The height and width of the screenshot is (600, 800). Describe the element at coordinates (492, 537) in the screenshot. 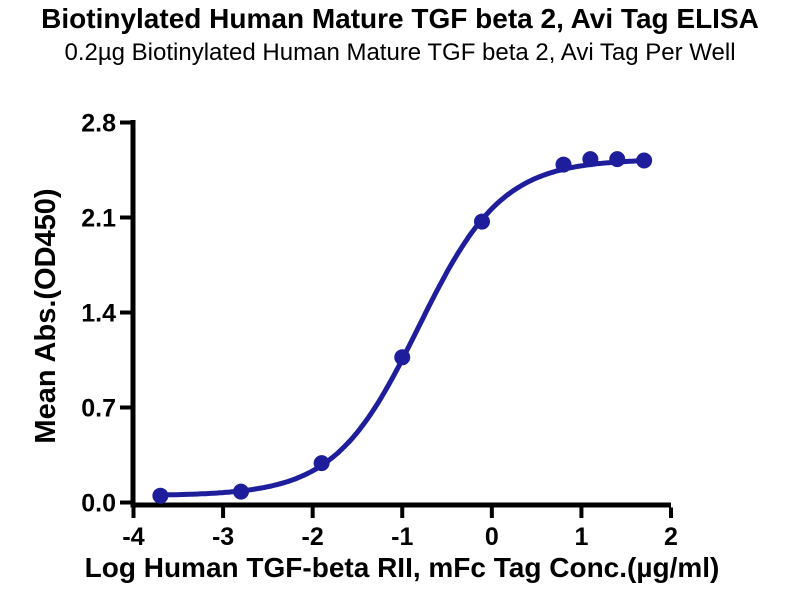

I see `x-tick-label: 0` at that location.